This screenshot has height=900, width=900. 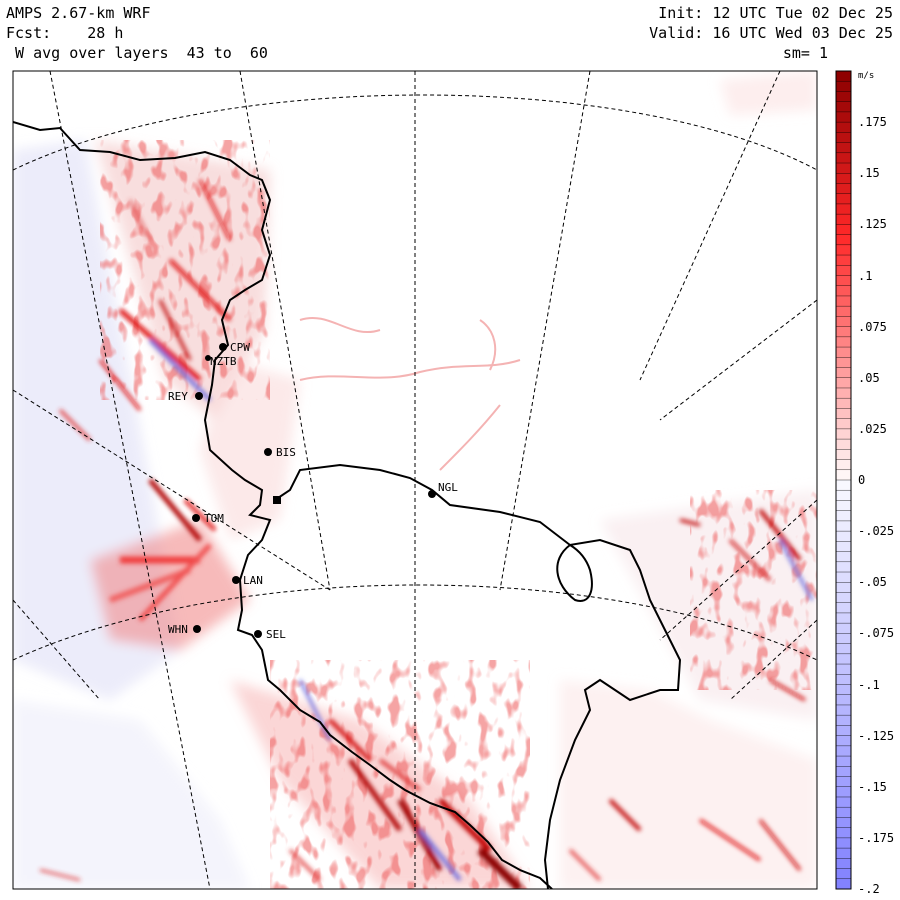 What do you see at coordinates (415, 622) in the screenshot?
I see `latitude-circle-inner` at bounding box center [415, 622].